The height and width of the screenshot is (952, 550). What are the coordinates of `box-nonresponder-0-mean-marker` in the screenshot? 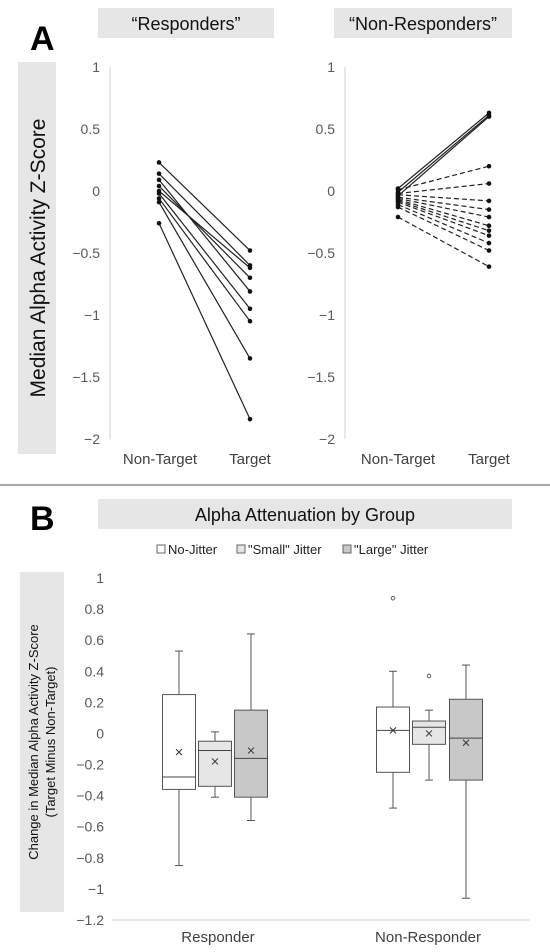 It's located at (393, 730).